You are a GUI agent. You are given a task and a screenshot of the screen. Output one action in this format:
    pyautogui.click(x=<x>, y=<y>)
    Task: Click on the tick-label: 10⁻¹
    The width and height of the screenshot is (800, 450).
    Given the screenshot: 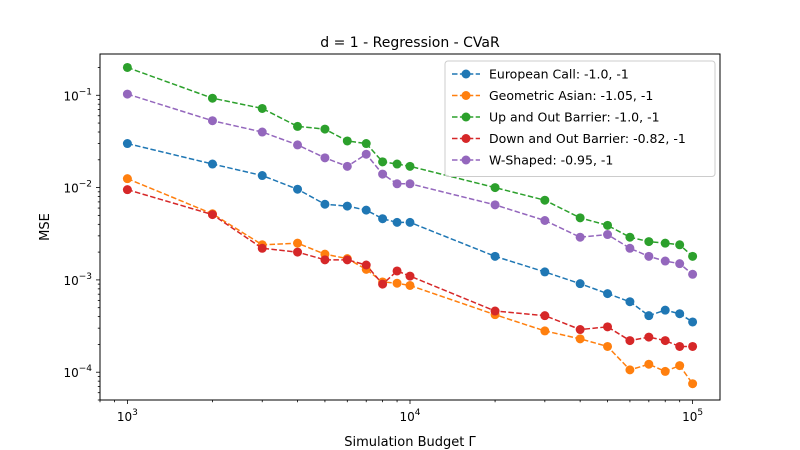 What is the action you would take?
    pyautogui.click(x=77, y=95)
    